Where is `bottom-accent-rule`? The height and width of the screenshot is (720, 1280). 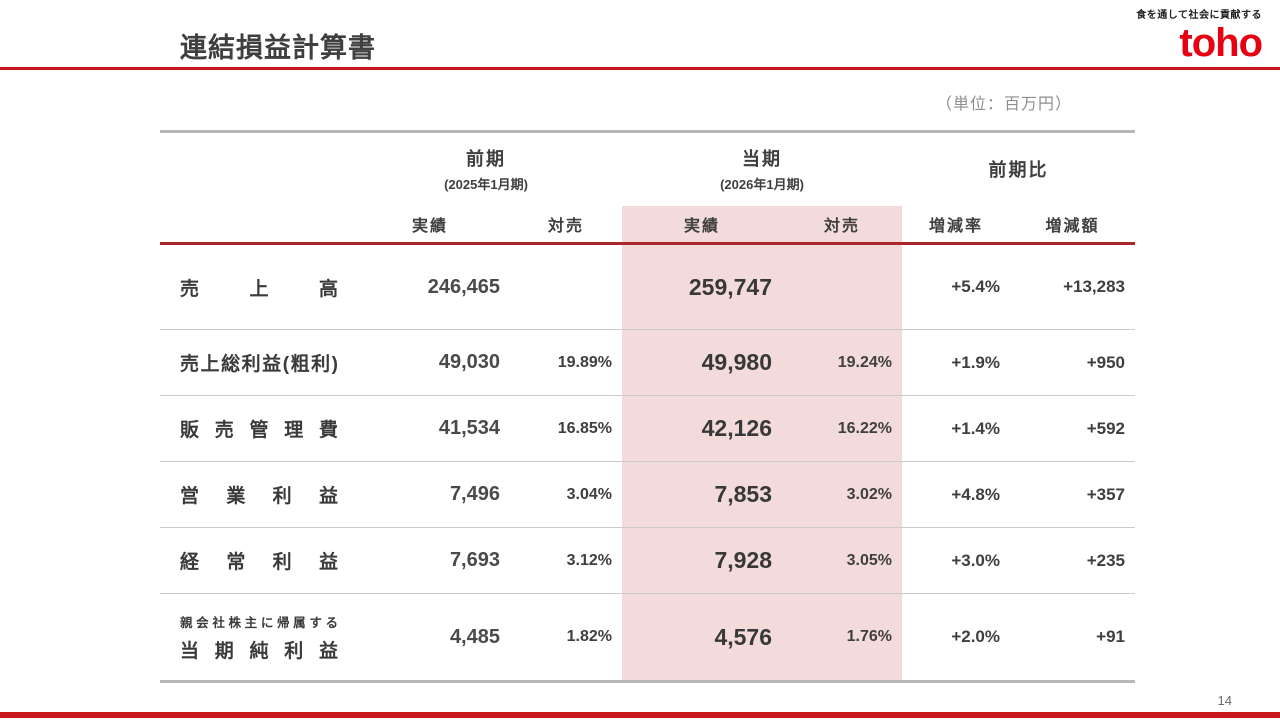
bottom-accent-rule is located at coordinates (640, 715).